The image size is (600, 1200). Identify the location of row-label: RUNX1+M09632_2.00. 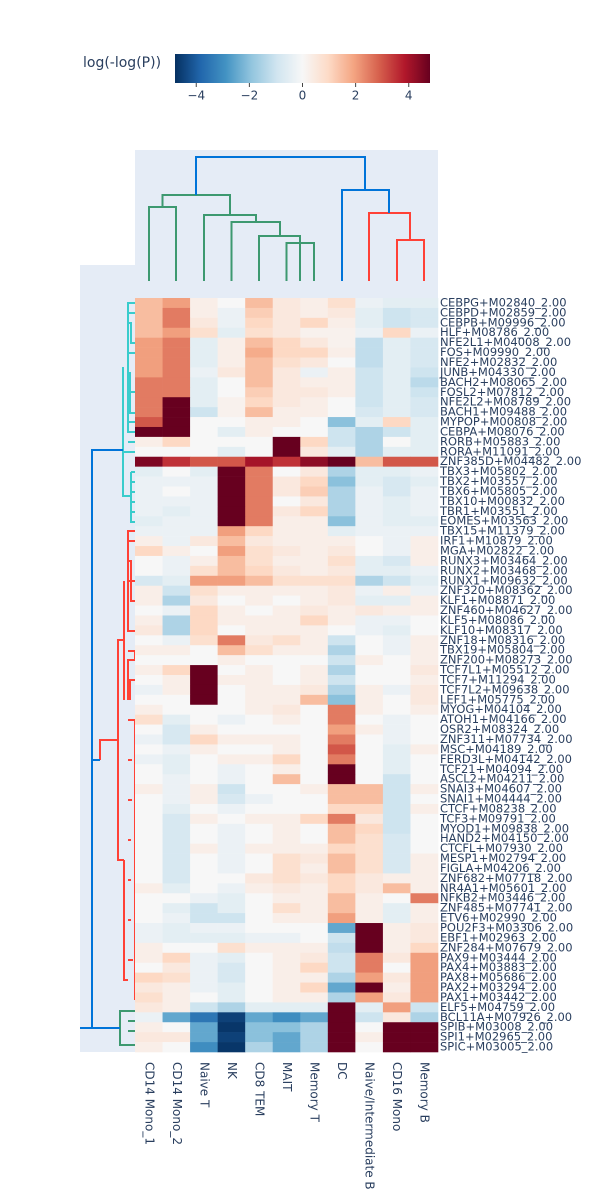
(504, 580).